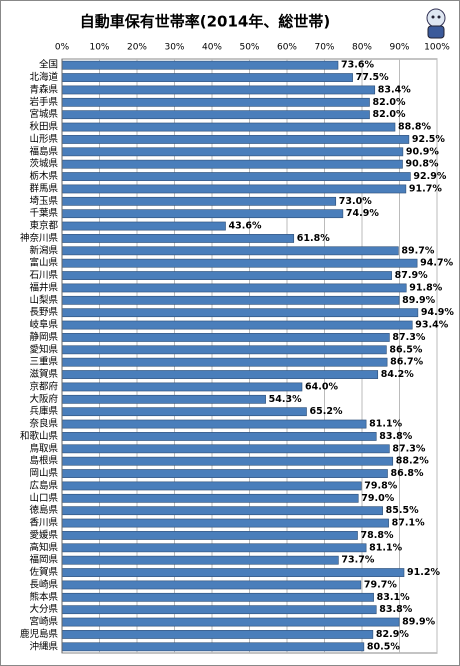 The height and width of the screenshot is (666, 460). Describe the element at coordinates (405, 349) in the screenshot. I see `value-label: 86.5%` at that location.